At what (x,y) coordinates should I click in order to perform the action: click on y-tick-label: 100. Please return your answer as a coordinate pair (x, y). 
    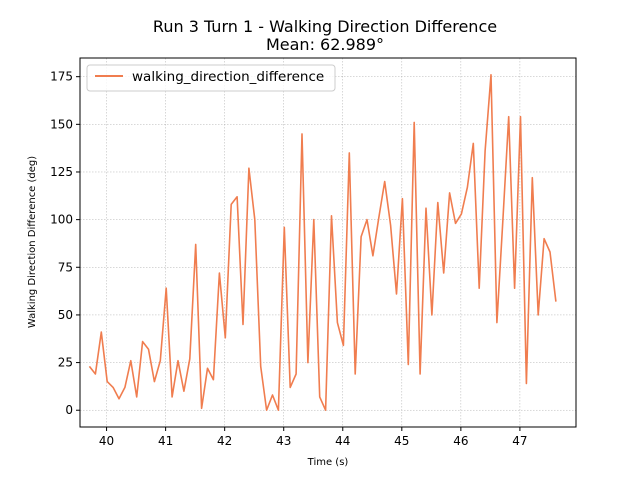
    Looking at the image, I should click on (61, 220).